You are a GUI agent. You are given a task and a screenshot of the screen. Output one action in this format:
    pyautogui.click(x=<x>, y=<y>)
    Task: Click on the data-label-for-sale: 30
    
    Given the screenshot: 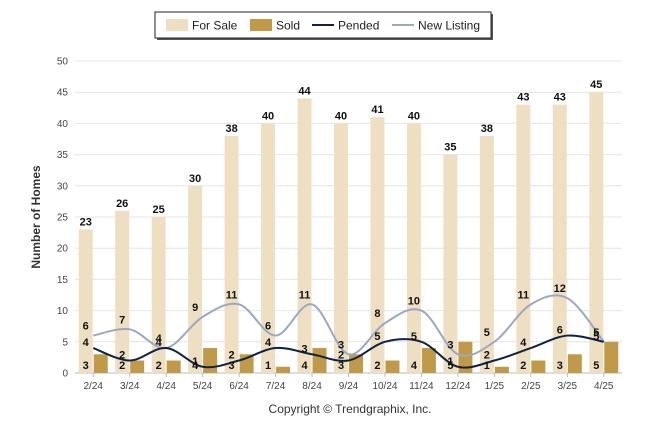 What is the action you would take?
    pyautogui.click(x=195, y=179)
    